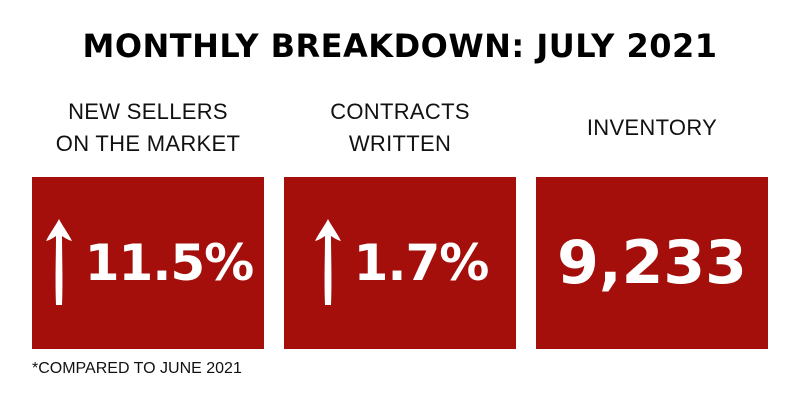 This screenshot has width=800, height=400. I want to click on stat-card: 11.5%, so click(148, 263).